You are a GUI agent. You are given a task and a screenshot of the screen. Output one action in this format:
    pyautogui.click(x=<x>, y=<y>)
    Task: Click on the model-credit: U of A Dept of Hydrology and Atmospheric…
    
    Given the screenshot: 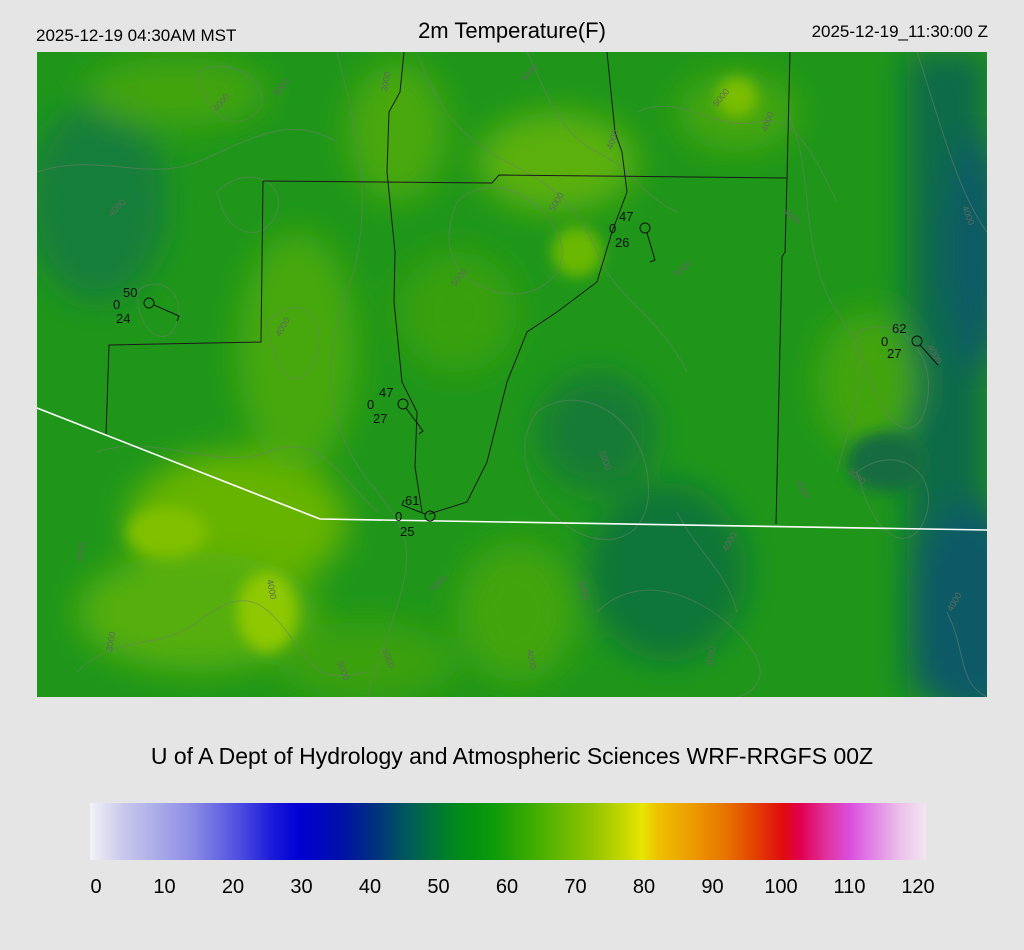 What is the action you would take?
    pyautogui.click(x=512, y=756)
    